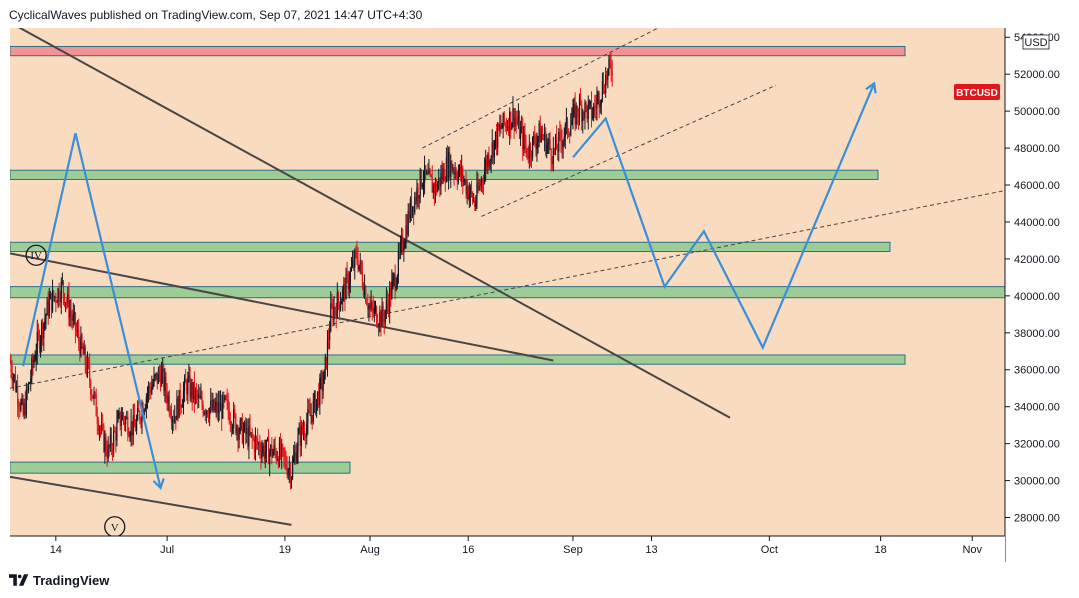 This screenshot has width=1079, height=598. I want to click on price-axis-panel, so click(1042, 282).